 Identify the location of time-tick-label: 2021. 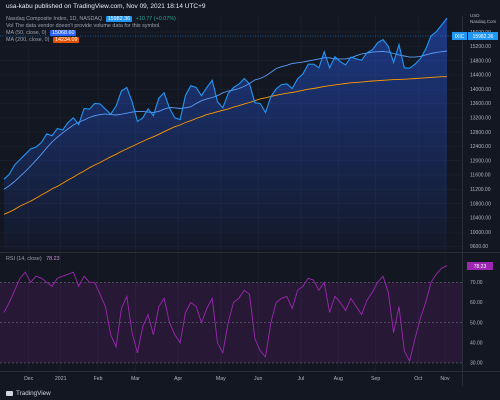
(61, 379).